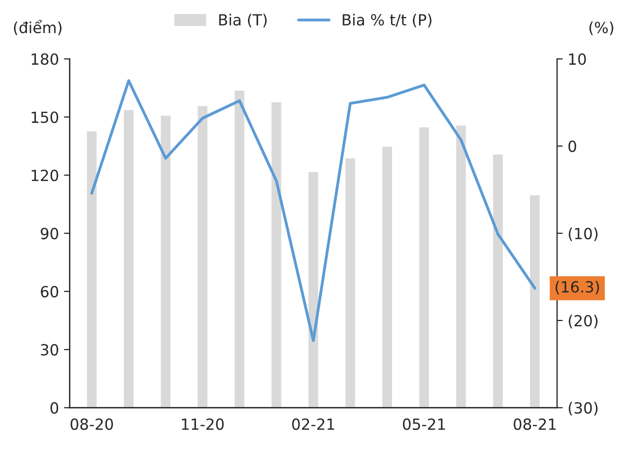 Image resolution: width=633 pixels, height=453 pixels. I want to click on y-tick-label: 120, so click(45, 176).